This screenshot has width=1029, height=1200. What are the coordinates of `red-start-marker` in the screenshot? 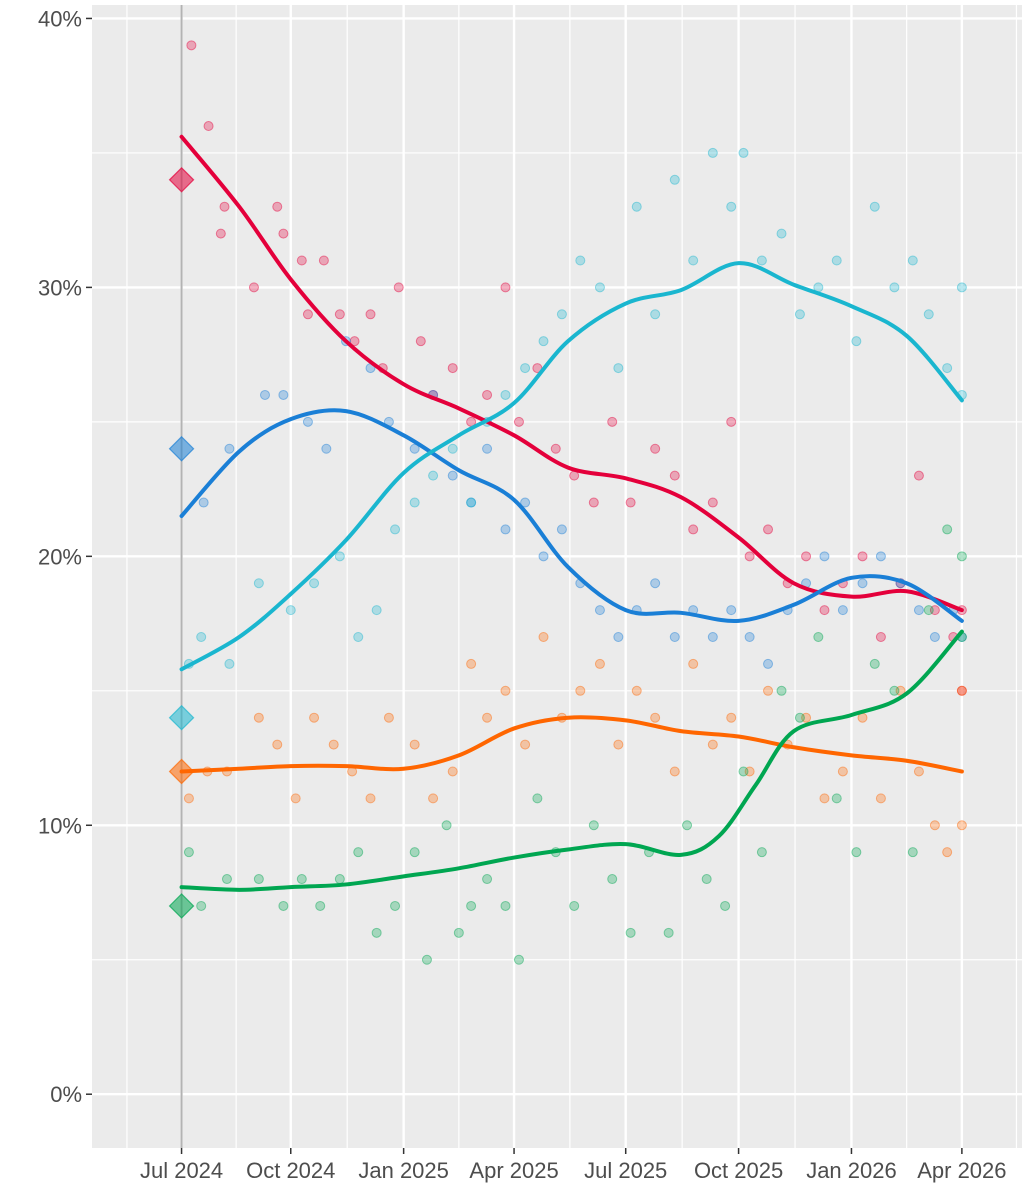 It's located at (181, 179).